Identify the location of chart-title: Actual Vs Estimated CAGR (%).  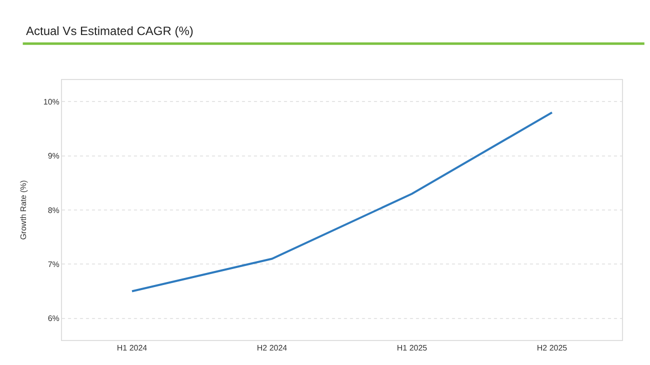
(110, 31).